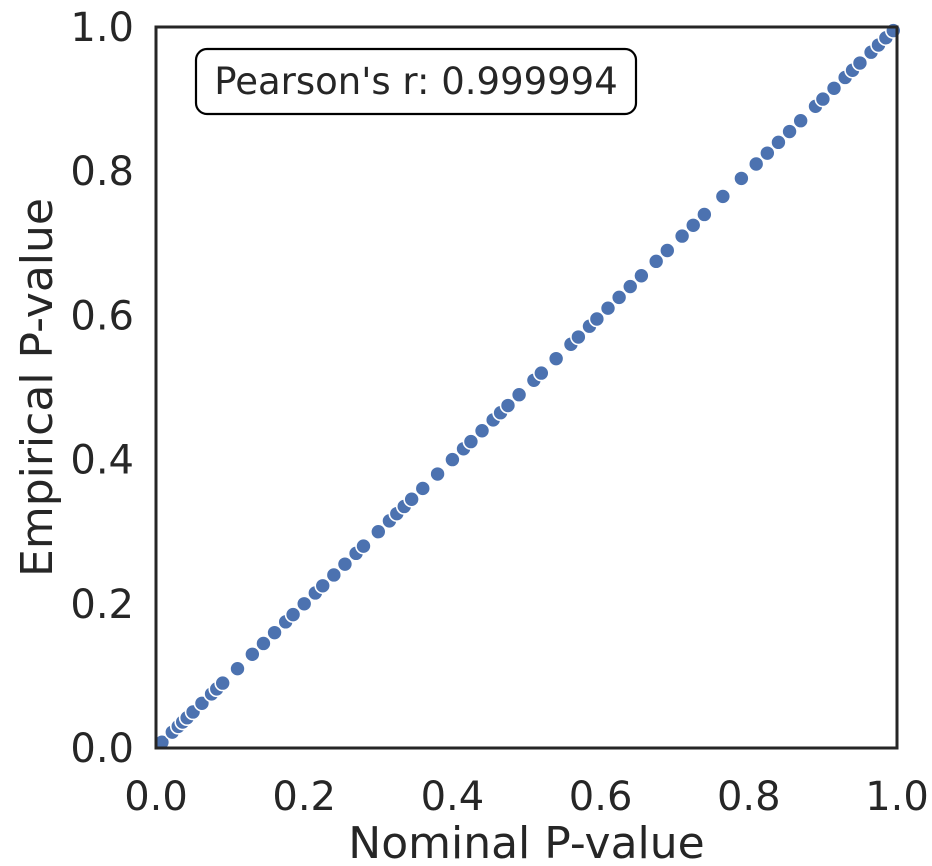  I want to click on annotation-box, so click(416, 81).